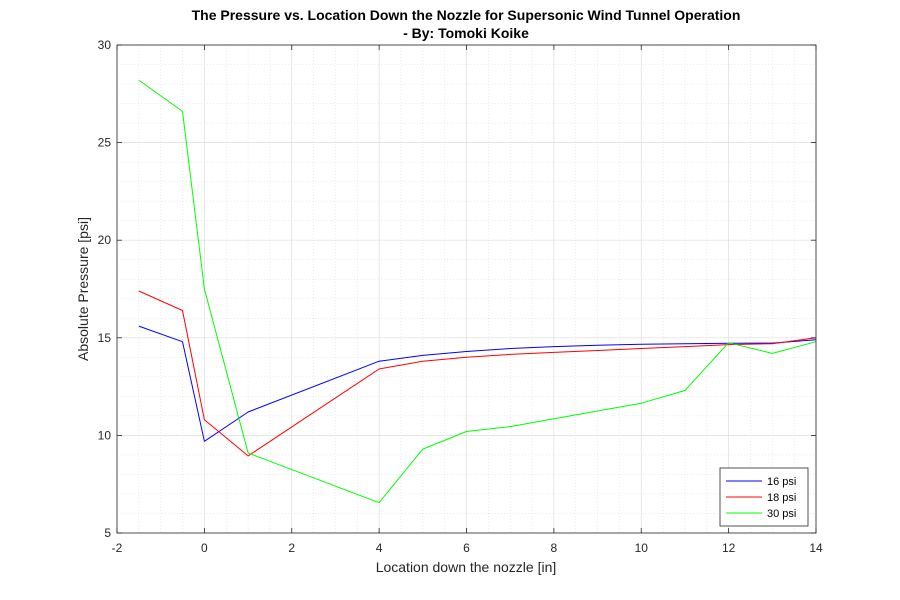 This screenshot has height=600, width=900. I want to click on legend: 16 psi 18 psi 30 psi, so click(764, 497).